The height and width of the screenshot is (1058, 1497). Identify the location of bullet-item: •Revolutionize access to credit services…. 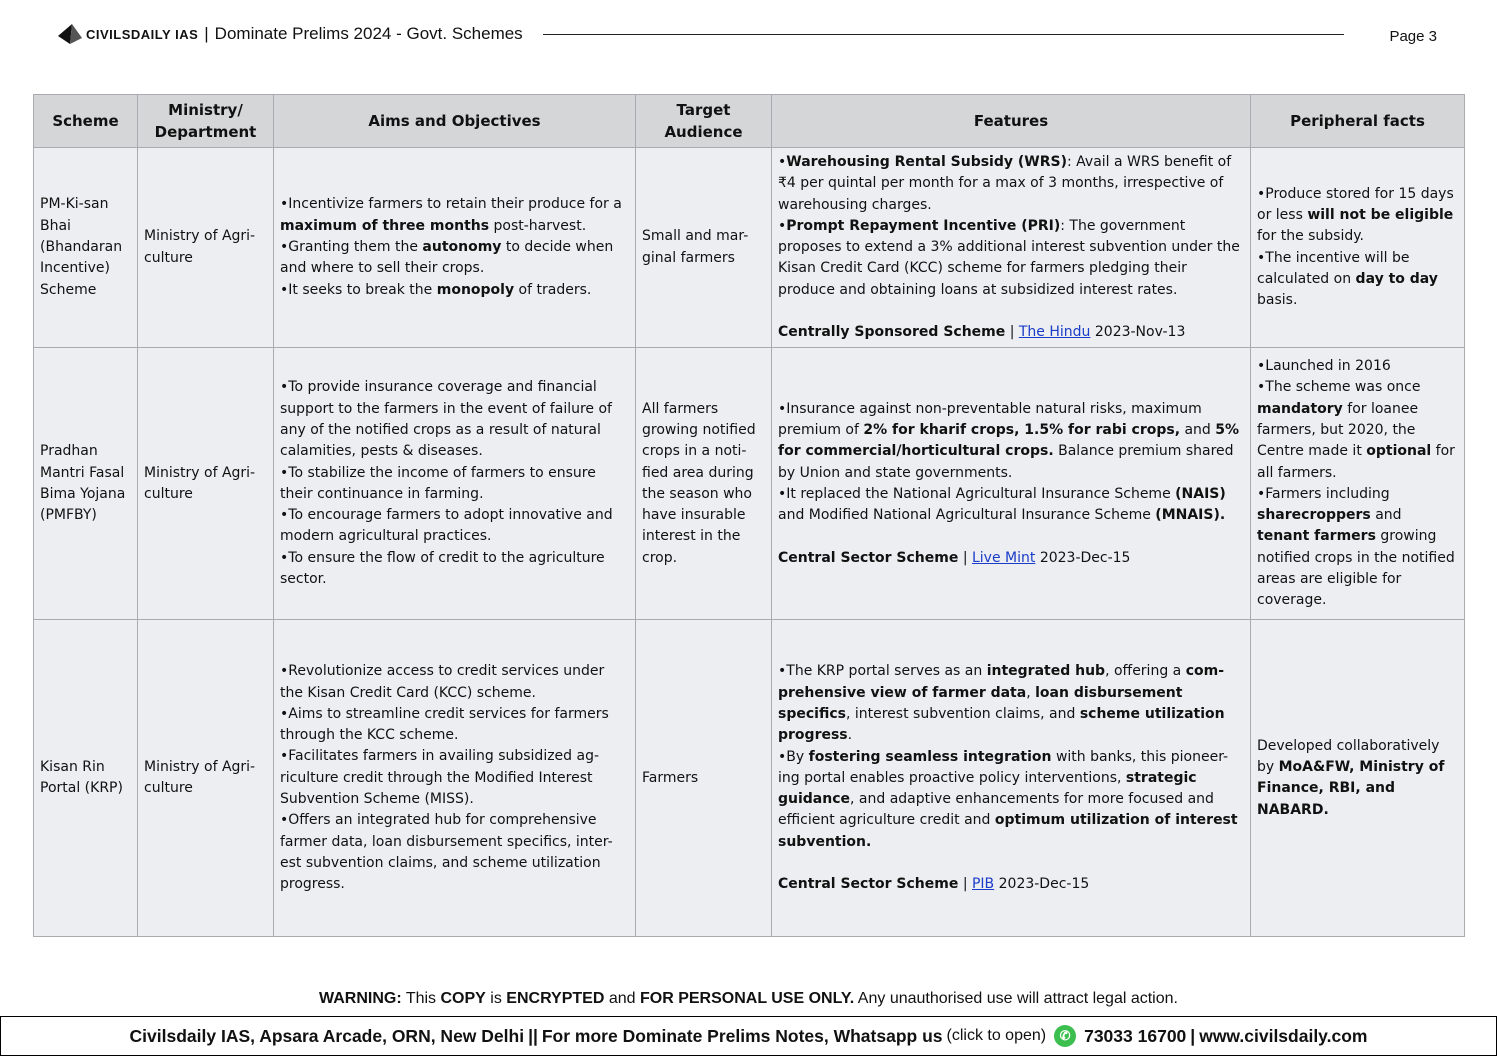
(442, 682).